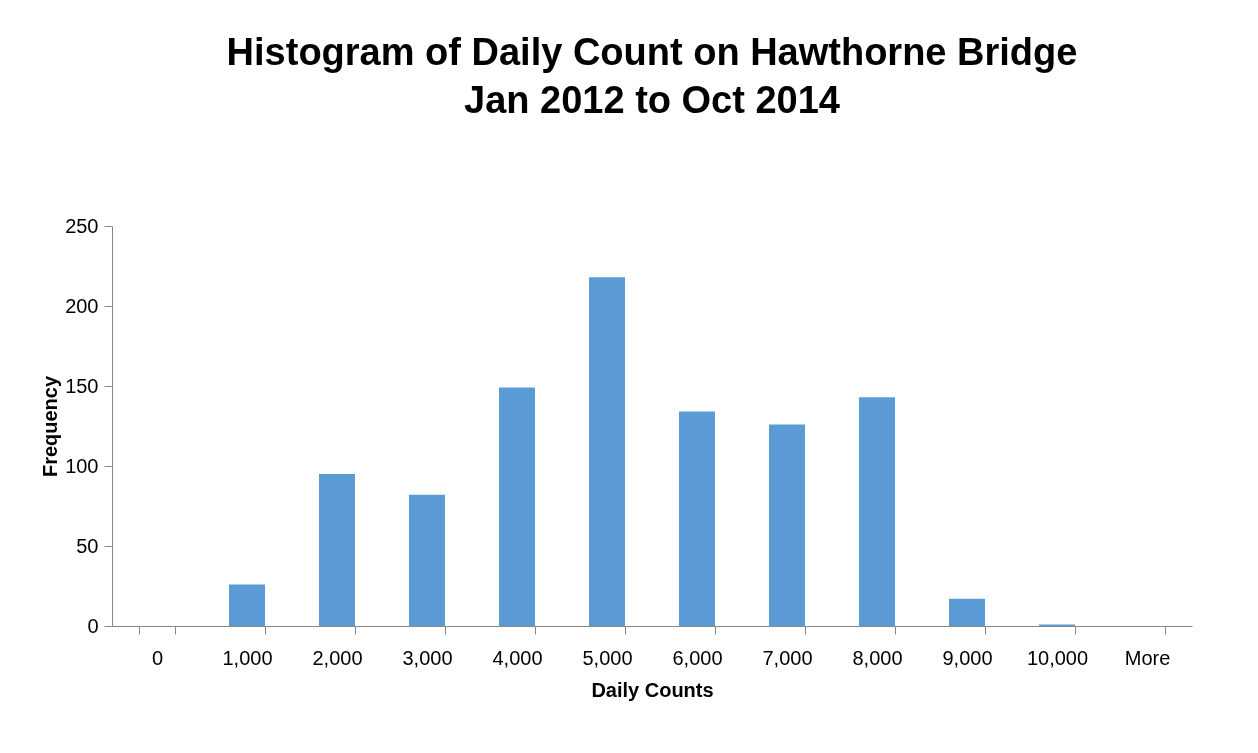 This screenshot has width=1258, height=753. Describe the element at coordinates (652, 76) in the screenshot. I see `chart-title: Histogram of Daily Count on Hawthorne Bridge Jan 2012 to Oct 2014` at that location.